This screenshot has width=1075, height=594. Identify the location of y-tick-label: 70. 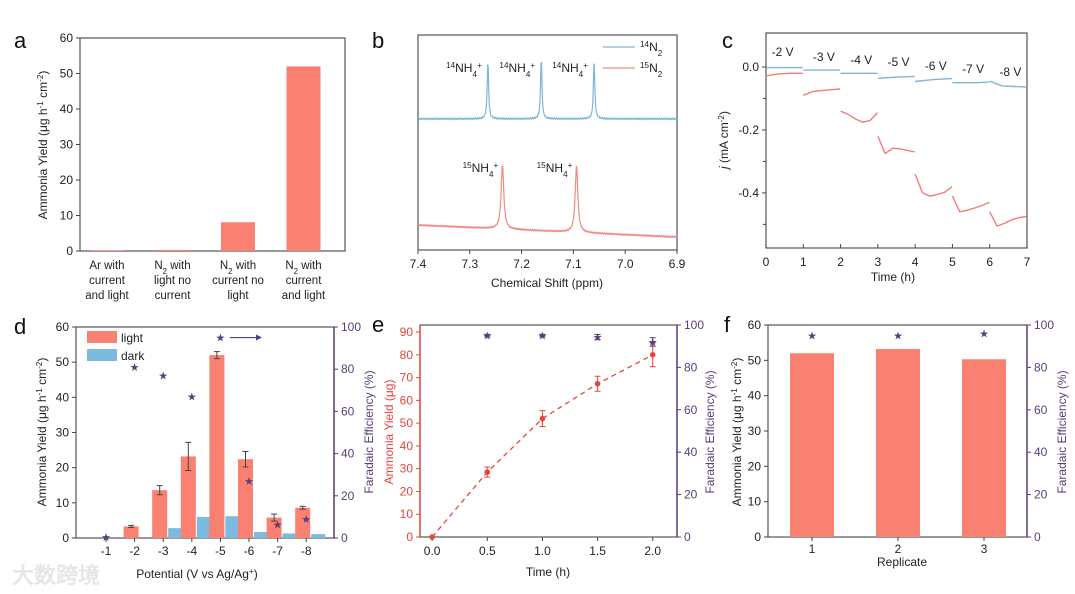
(407, 378).